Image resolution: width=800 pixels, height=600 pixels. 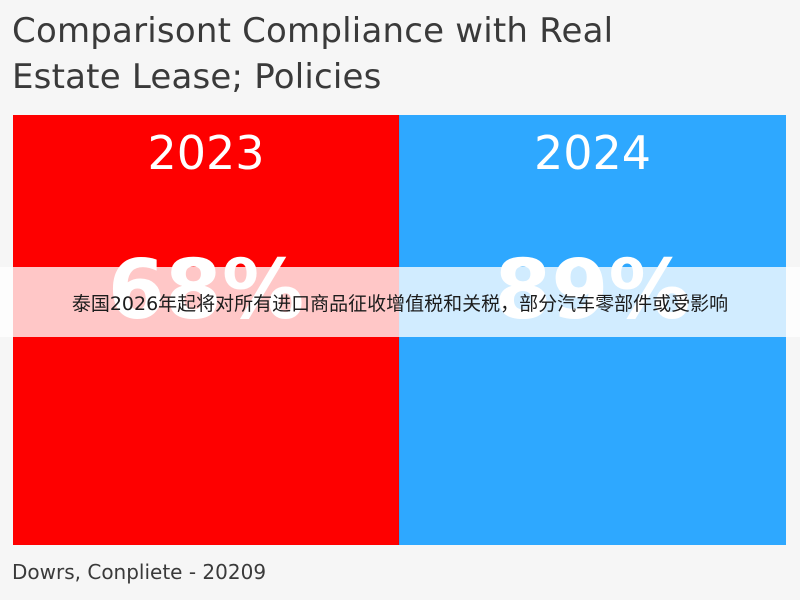 I want to click on banner-text: 泰国2026年起将对所有进口商品征收增值税和关税，部分汽车零部件或受影响, so click(x=400, y=303).